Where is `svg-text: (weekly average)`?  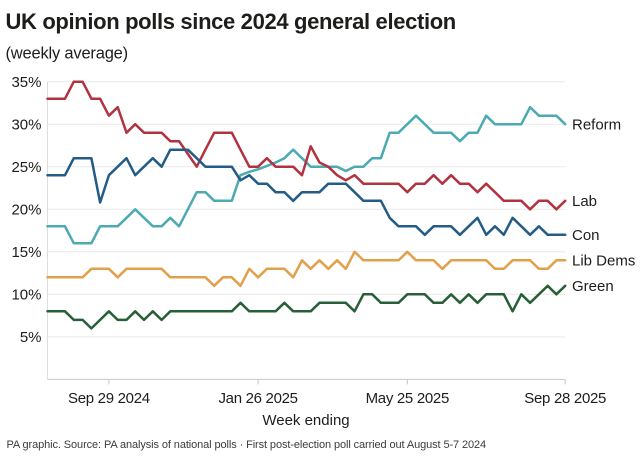 svg-text: (weekly average) is located at coordinates (67, 54).